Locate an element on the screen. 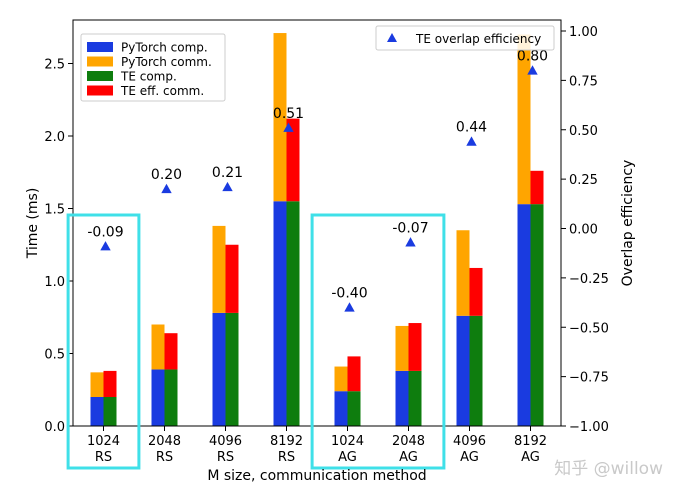 This screenshot has height=495, width=679. x-tick-size-6: 4096 is located at coordinates (469, 441).